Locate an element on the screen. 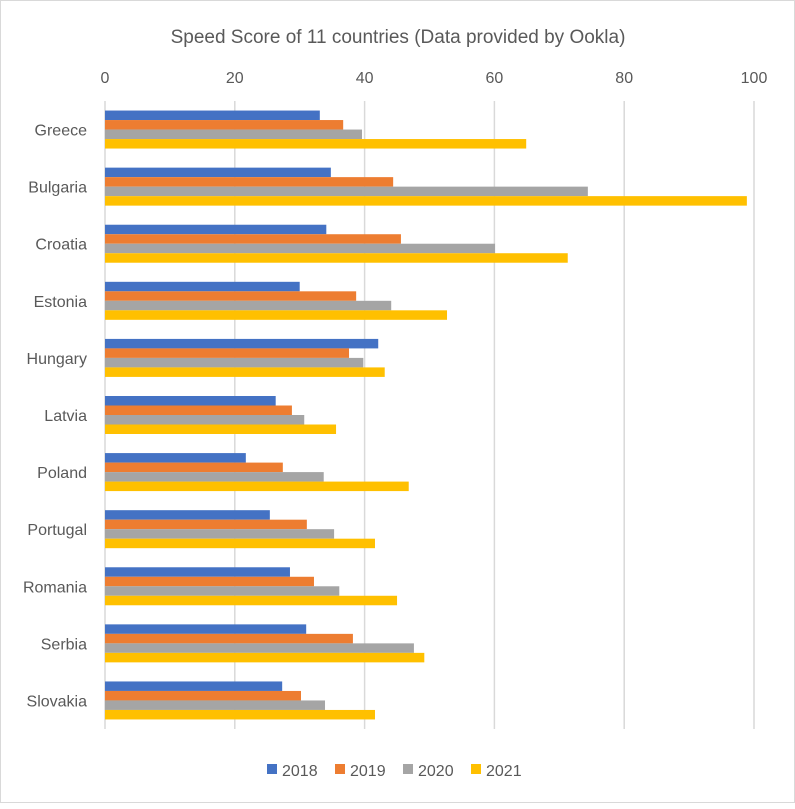  x-tick-label: 40 is located at coordinates (365, 78).